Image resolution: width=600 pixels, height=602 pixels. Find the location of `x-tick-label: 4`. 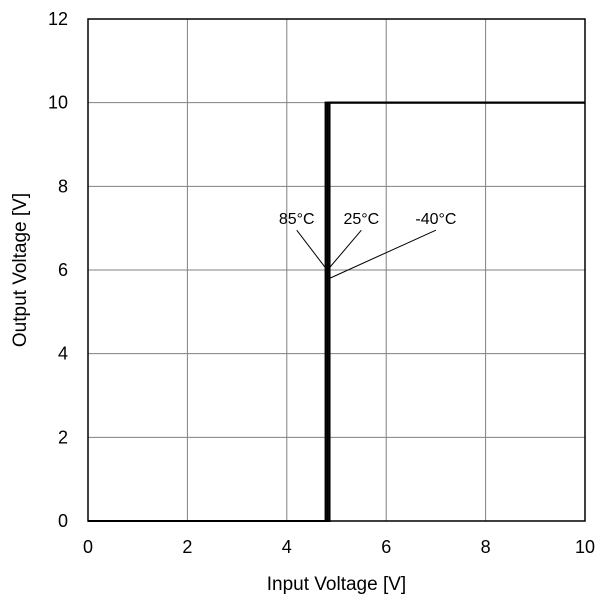

x-tick-label: 4 is located at coordinates (287, 547).